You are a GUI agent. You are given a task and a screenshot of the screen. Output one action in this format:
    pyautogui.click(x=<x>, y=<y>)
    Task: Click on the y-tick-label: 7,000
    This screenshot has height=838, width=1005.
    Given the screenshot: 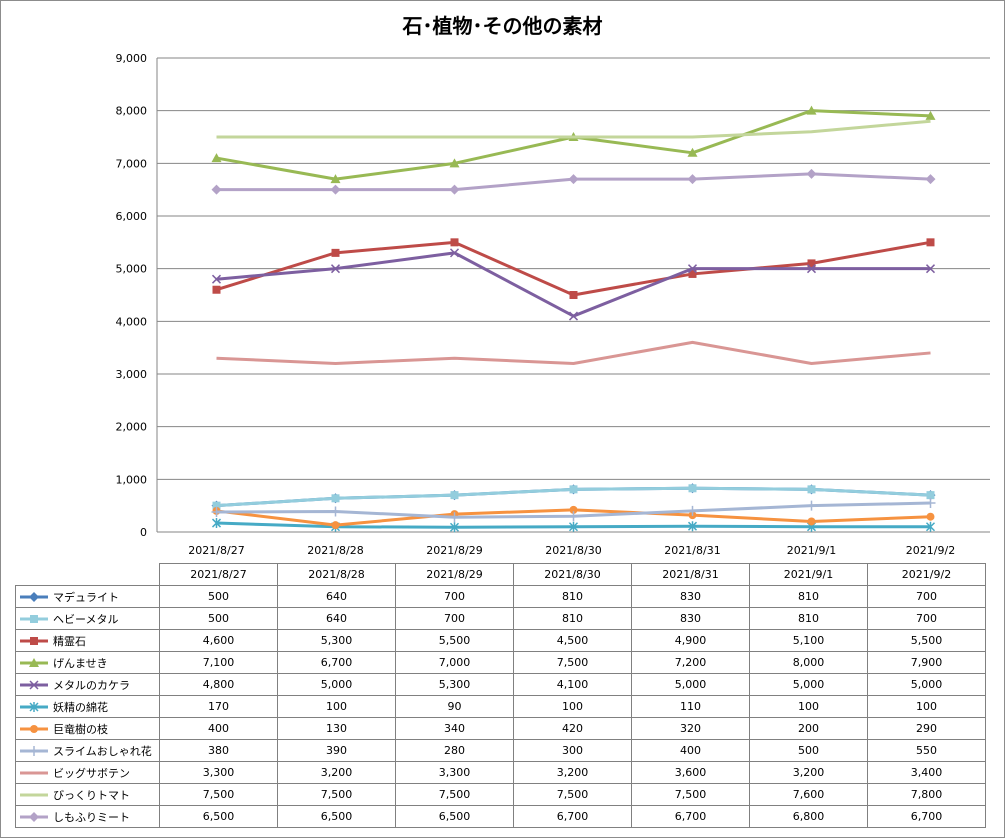 What is the action you would take?
    pyautogui.click(x=132, y=163)
    